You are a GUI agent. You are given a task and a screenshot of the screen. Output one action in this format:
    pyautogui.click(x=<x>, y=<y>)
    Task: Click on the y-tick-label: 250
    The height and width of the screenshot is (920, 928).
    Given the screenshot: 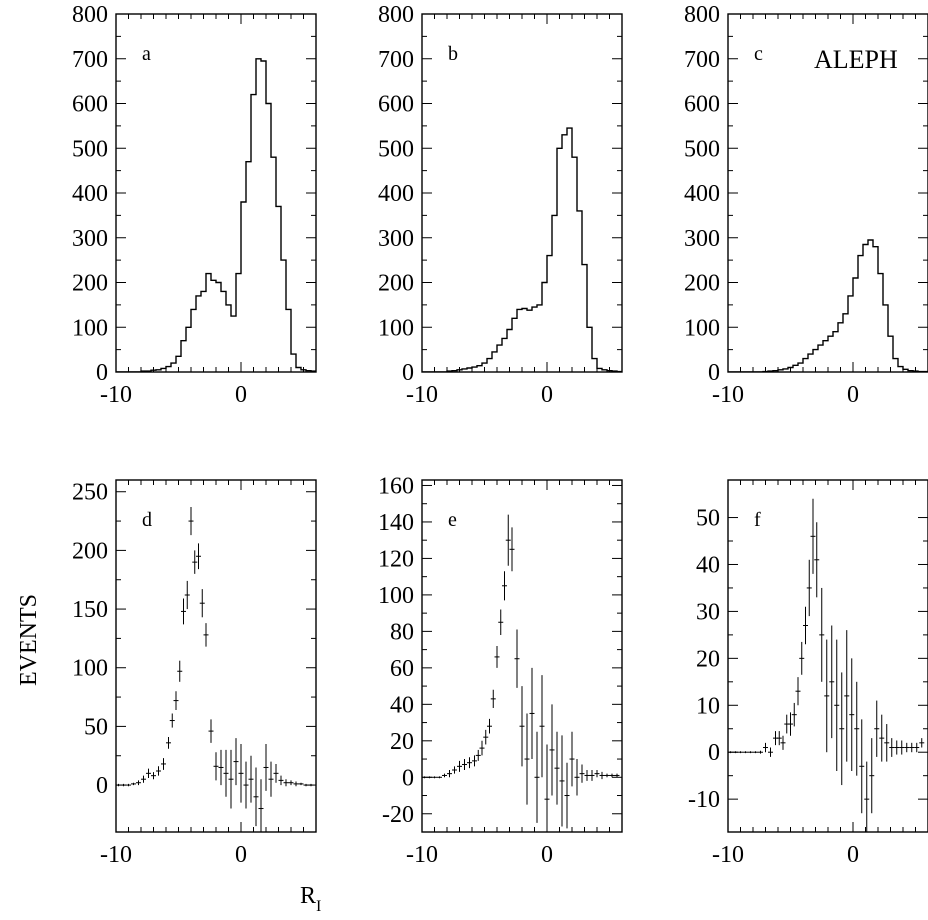 What is the action you would take?
    pyautogui.click(x=90, y=493)
    